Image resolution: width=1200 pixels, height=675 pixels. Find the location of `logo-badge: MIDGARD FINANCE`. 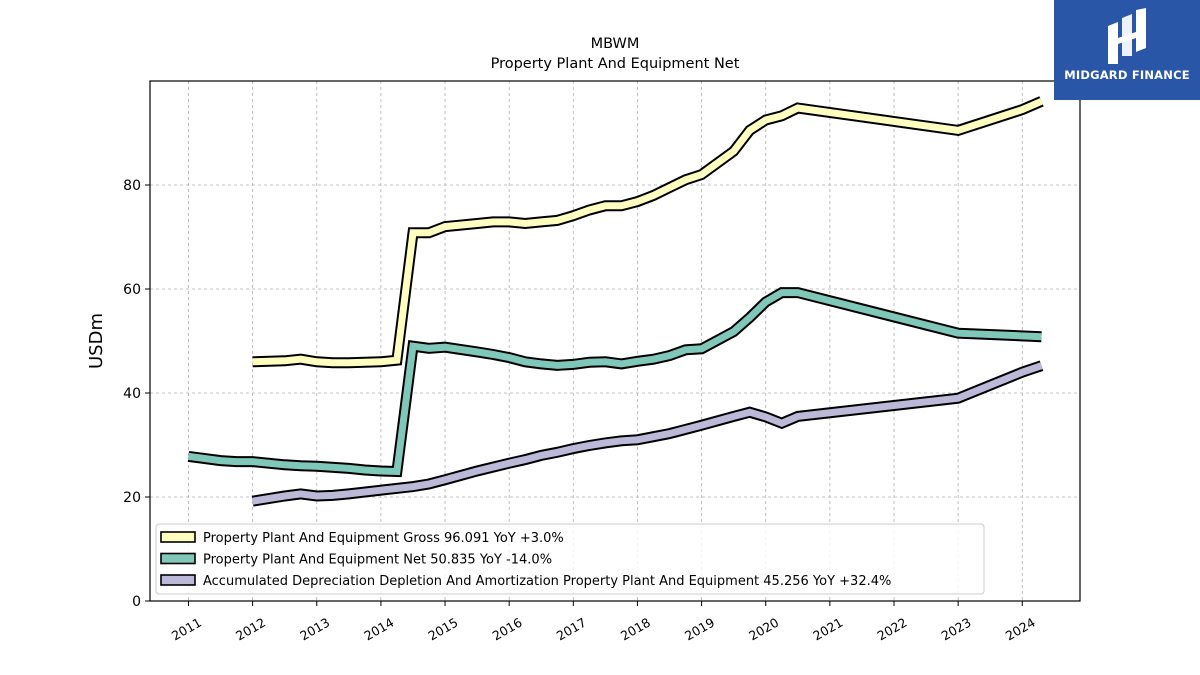

logo-badge: MIDGARD FINANCE is located at coordinates (1127, 50).